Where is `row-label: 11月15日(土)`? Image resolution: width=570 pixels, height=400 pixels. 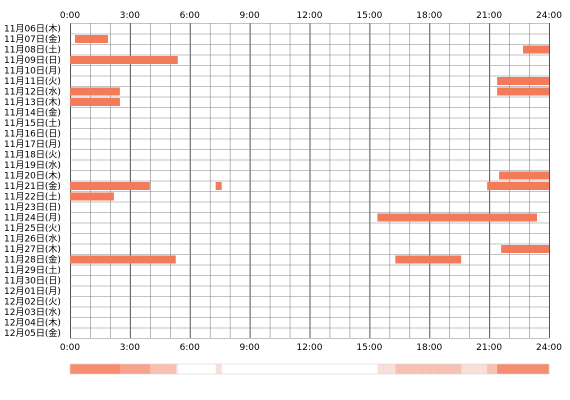 row-label: 11月15日(土) is located at coordinates (32, 123).